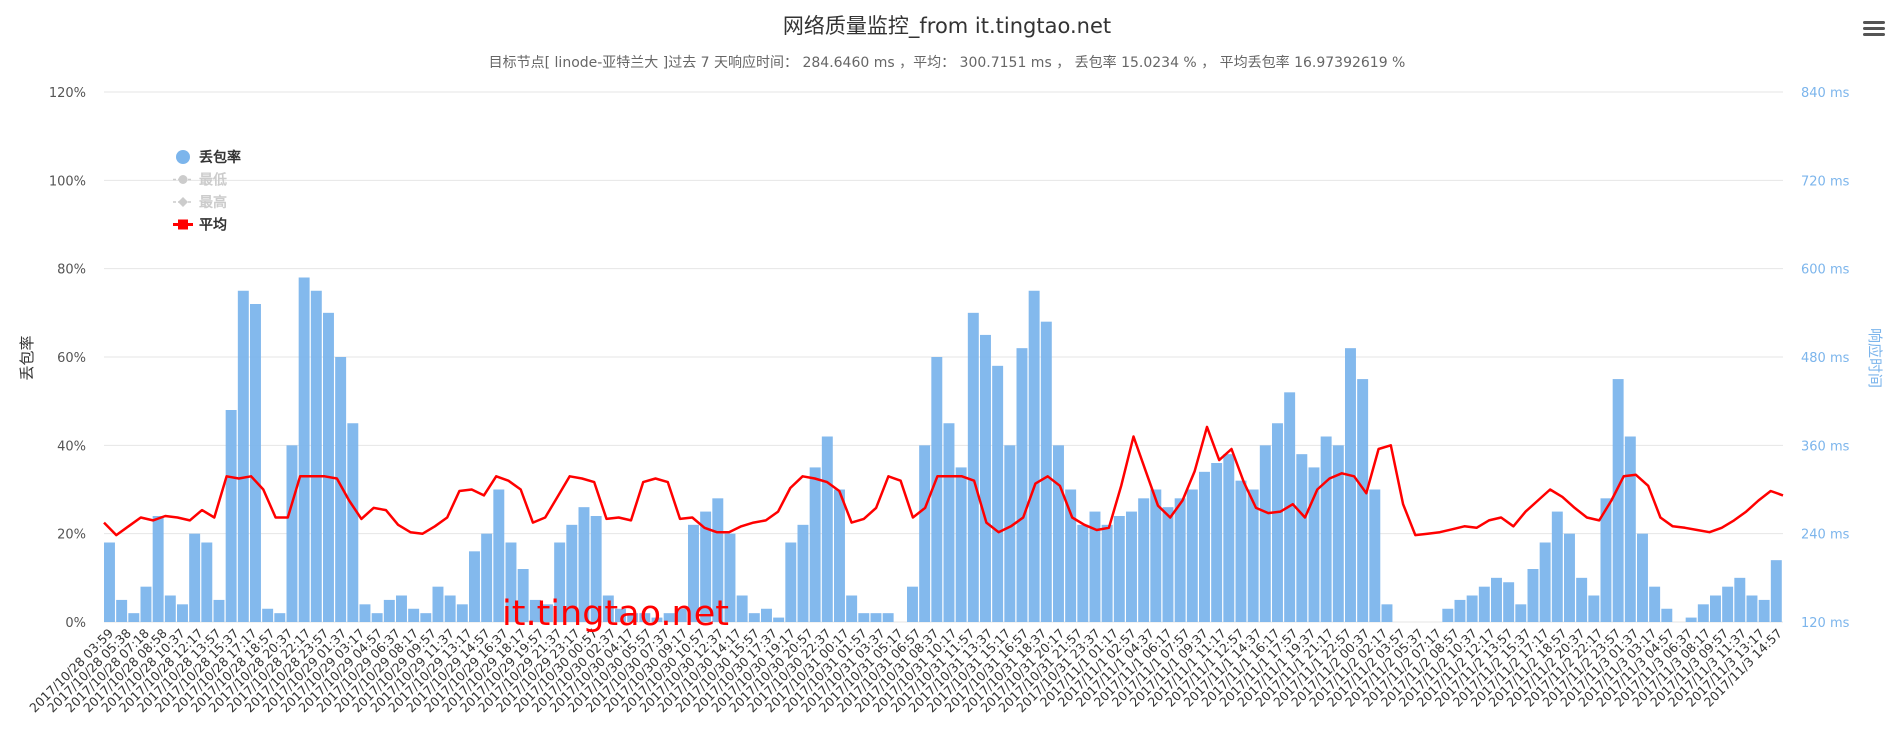  I want to click on watermark-text: it.tingtao.net, so click(615, 614).